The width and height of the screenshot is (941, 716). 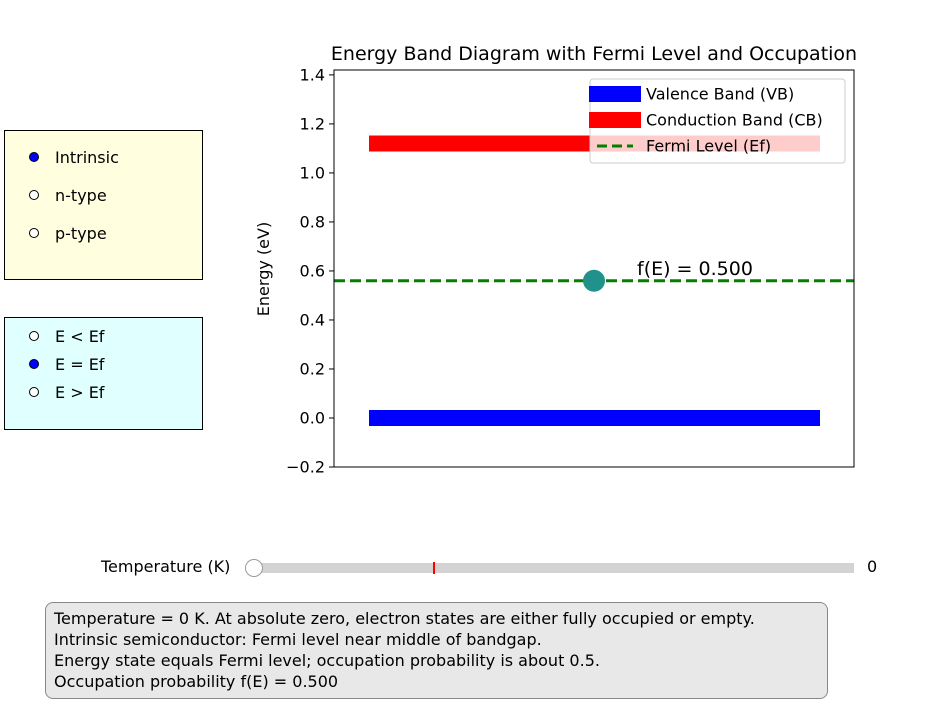 I want to click on temperature-slider-label: Temperature (K), so click(x=166, y=566).